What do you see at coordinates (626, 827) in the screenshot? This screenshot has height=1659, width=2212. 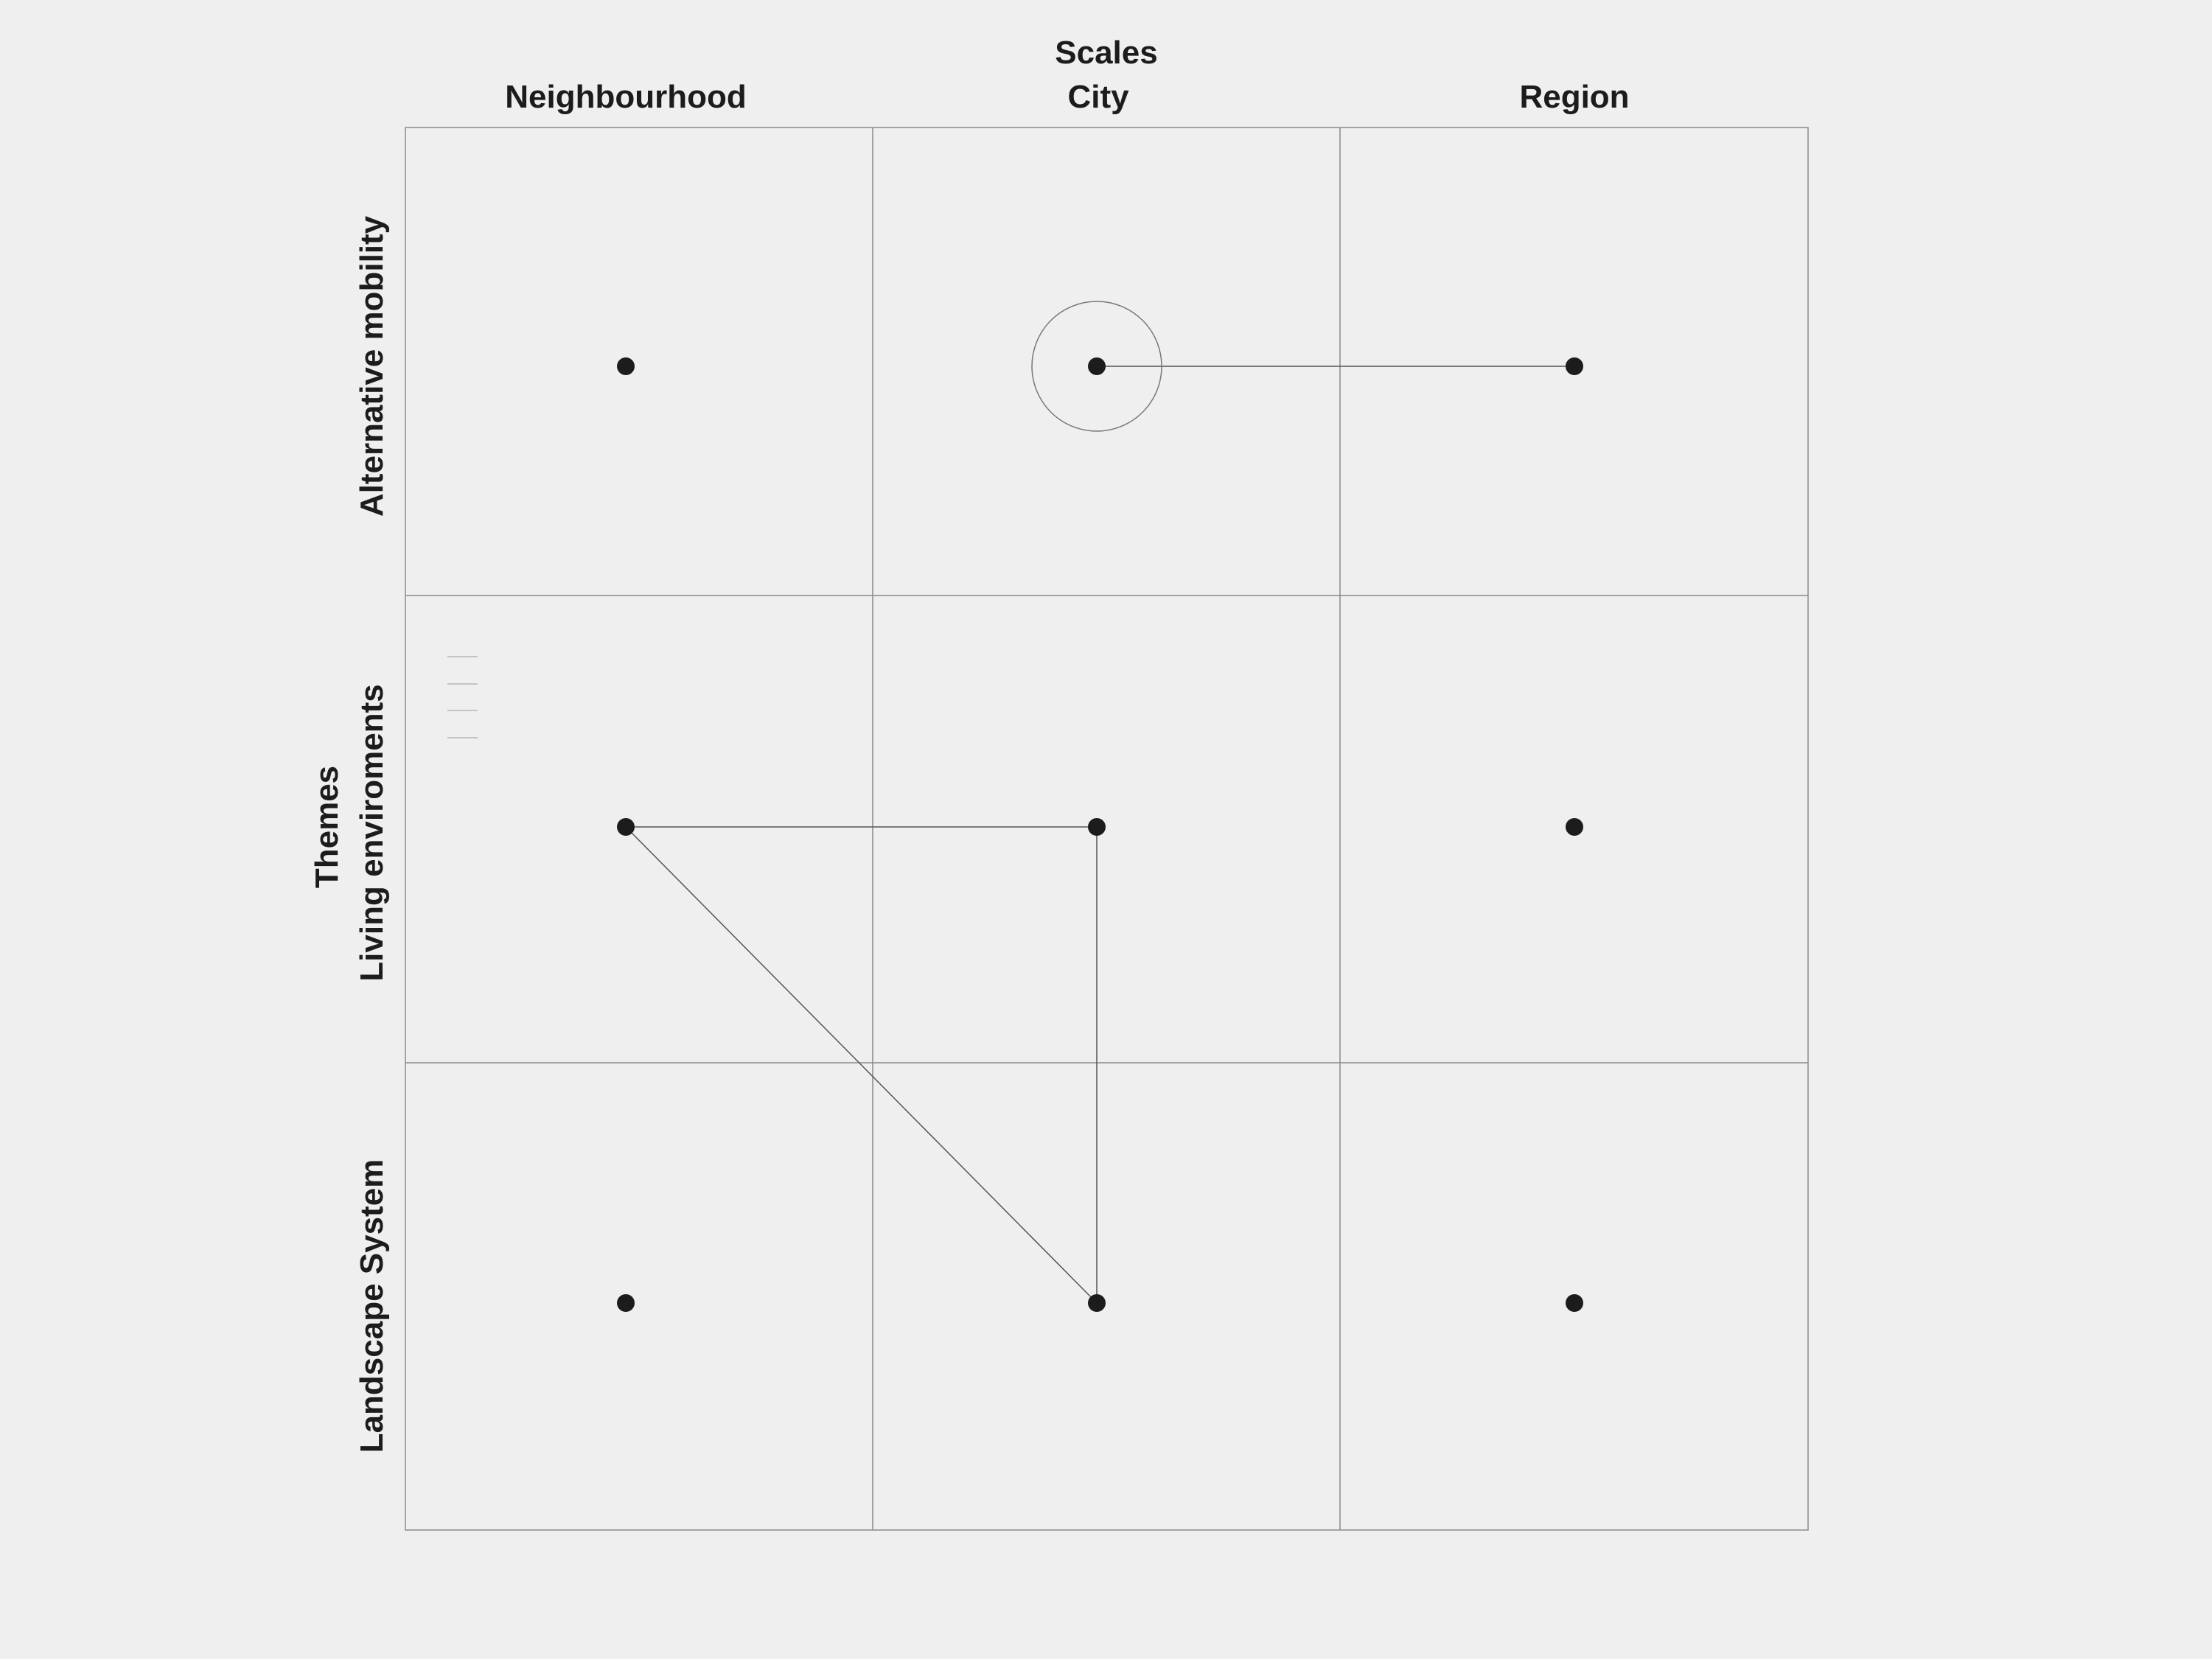 I see `node-living-neighbourhood` at bounding box center [626, 827].